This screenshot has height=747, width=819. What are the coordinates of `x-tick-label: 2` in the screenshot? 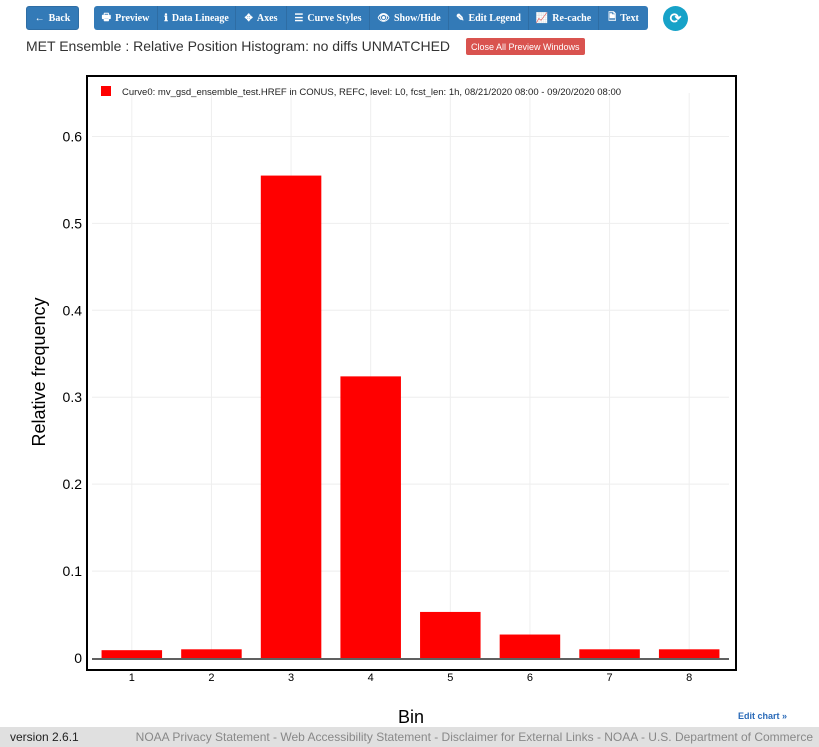 It's located at (211, 678).